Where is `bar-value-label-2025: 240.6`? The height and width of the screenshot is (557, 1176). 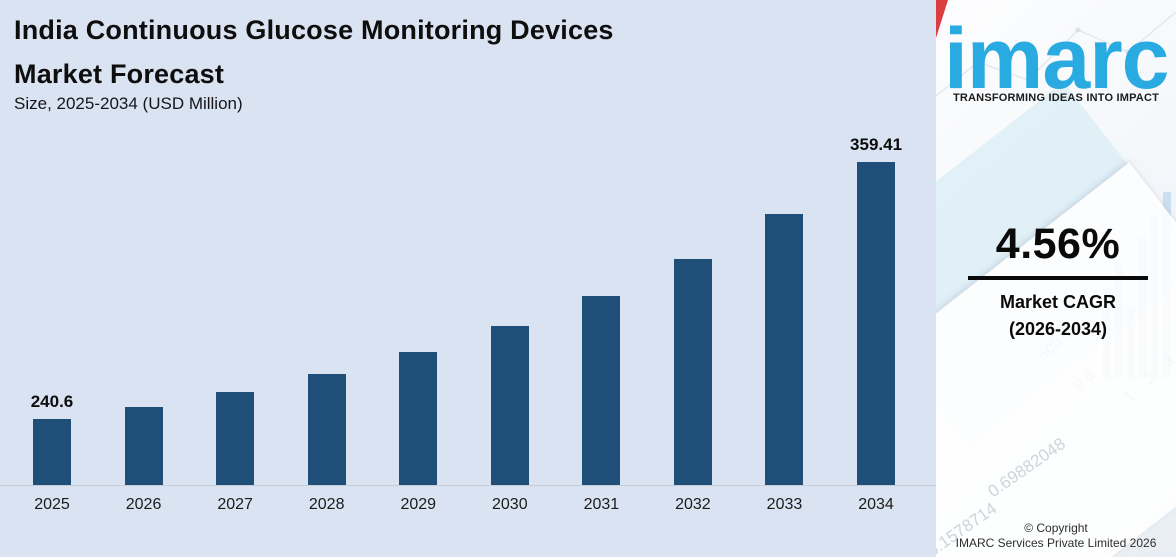
bar-value-label-2025: 240.6 is located at coordinates (52, 401).